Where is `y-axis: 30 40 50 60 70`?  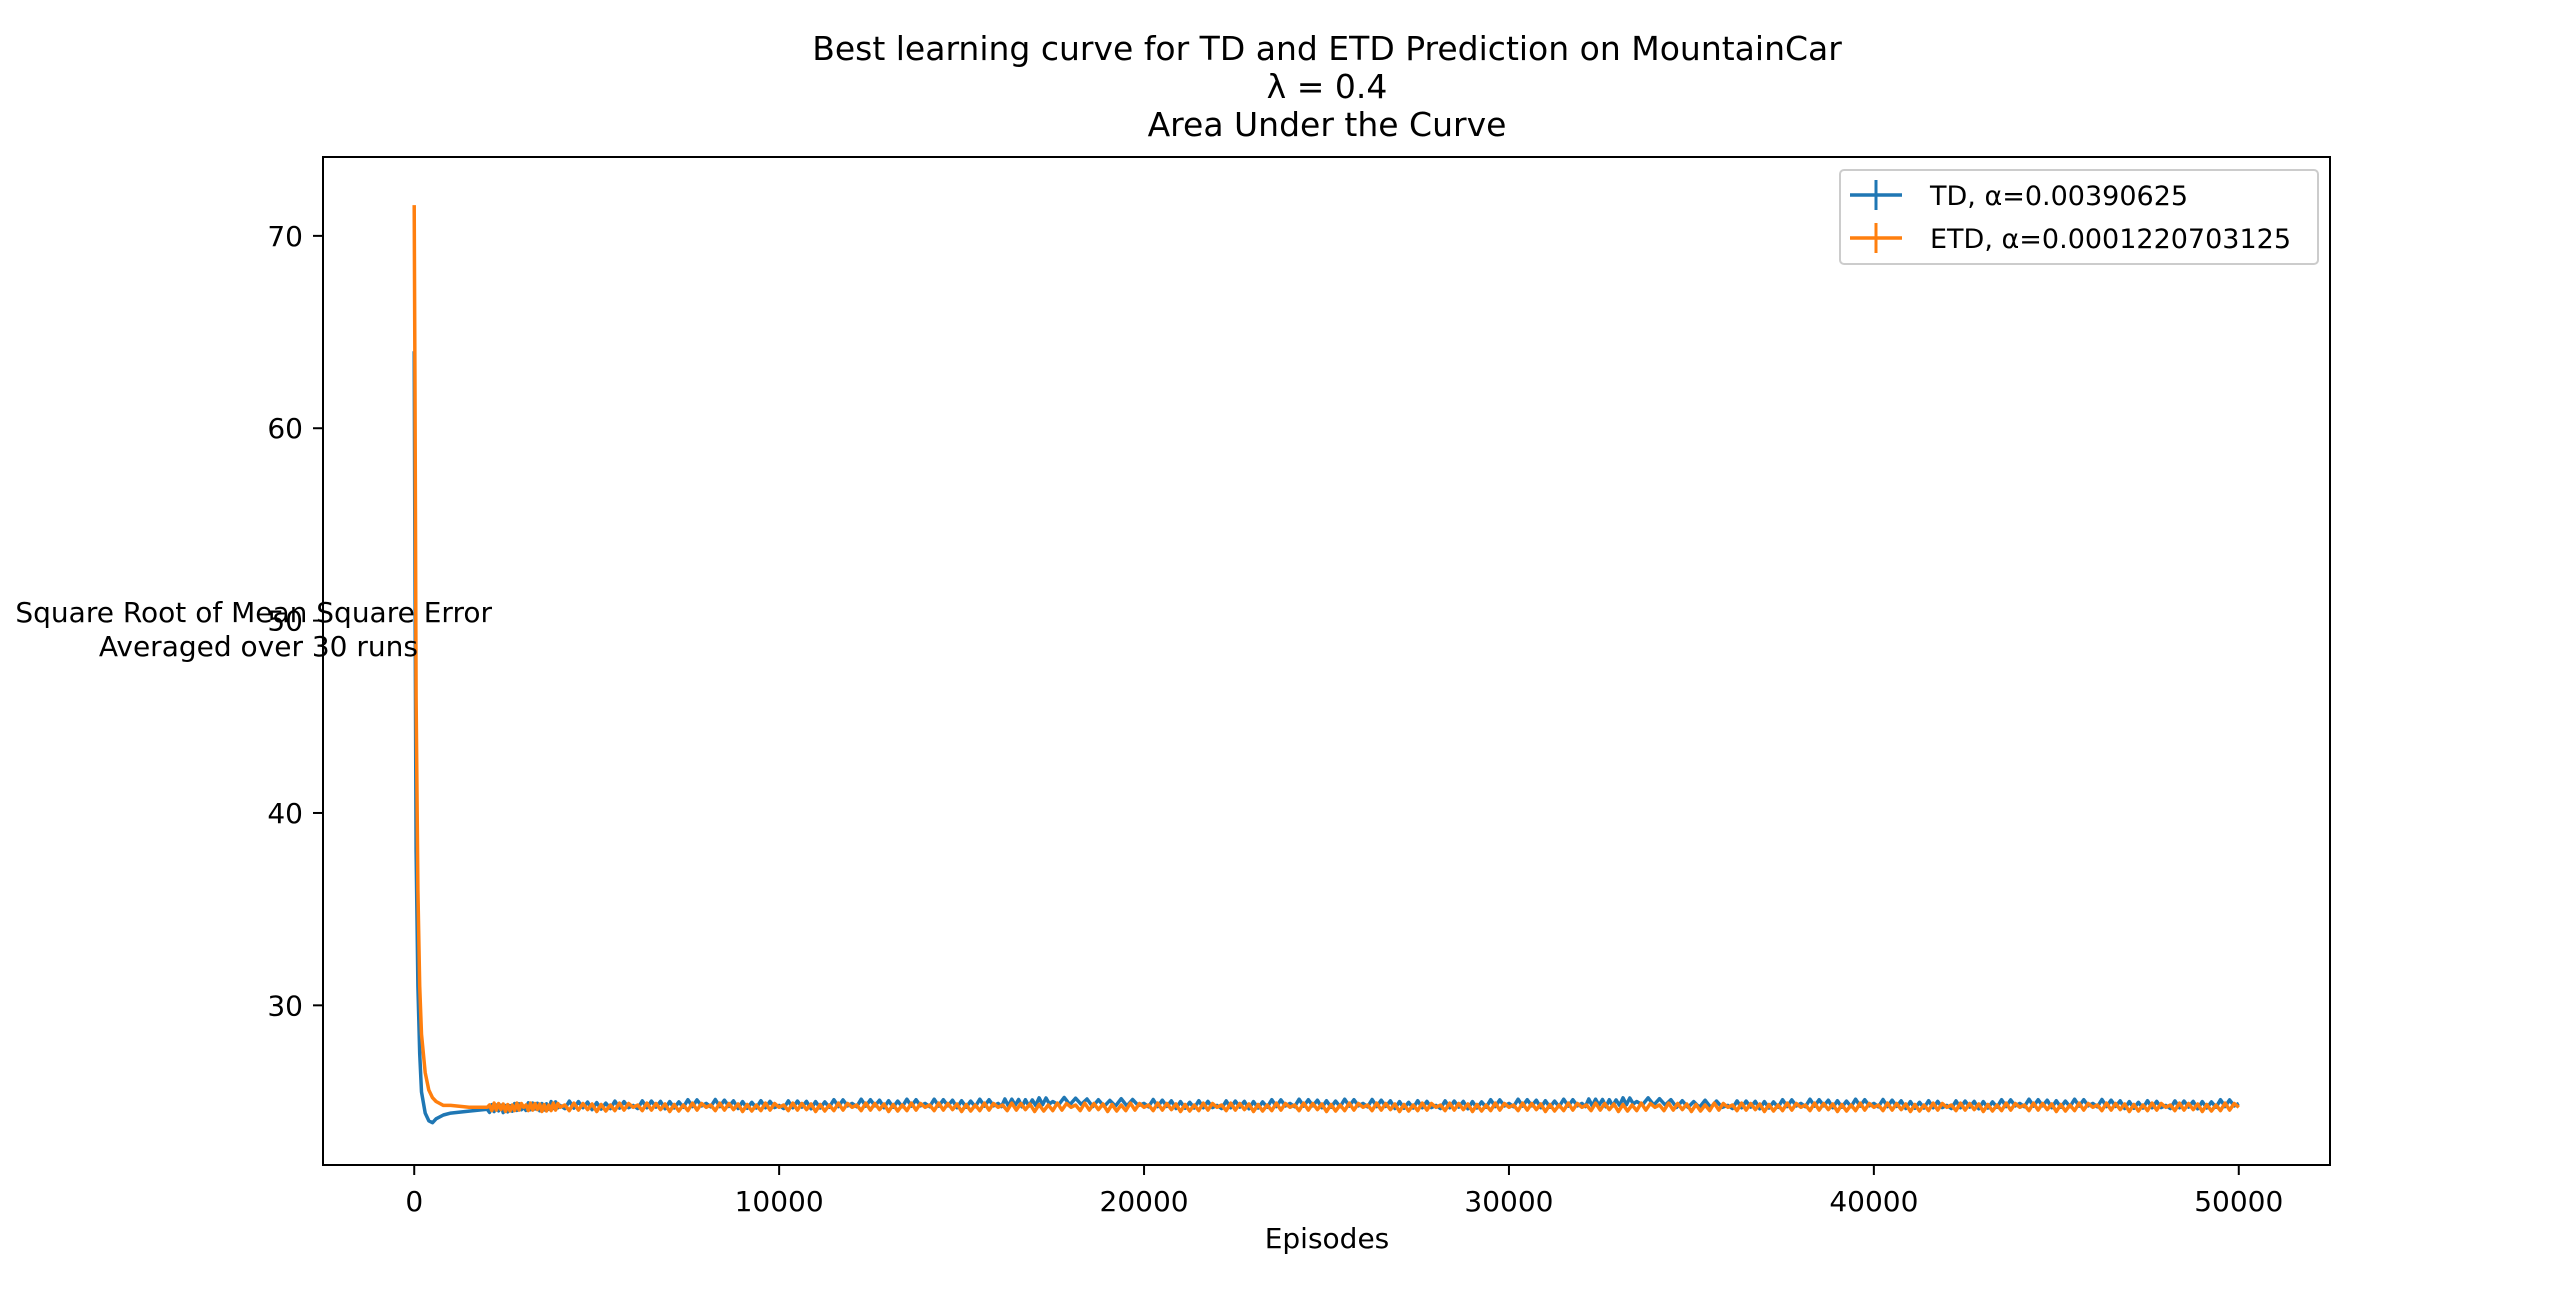
y-axis: 30 40 50 60 70 is located at coordinates (295, 621).